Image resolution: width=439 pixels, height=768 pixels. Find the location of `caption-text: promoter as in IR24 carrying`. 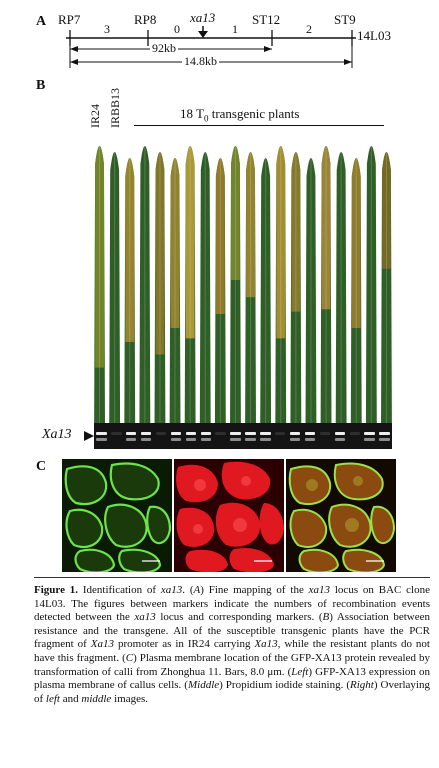

caption-text: promoter as in IR24 carrying is located at coordinates (184, 644).